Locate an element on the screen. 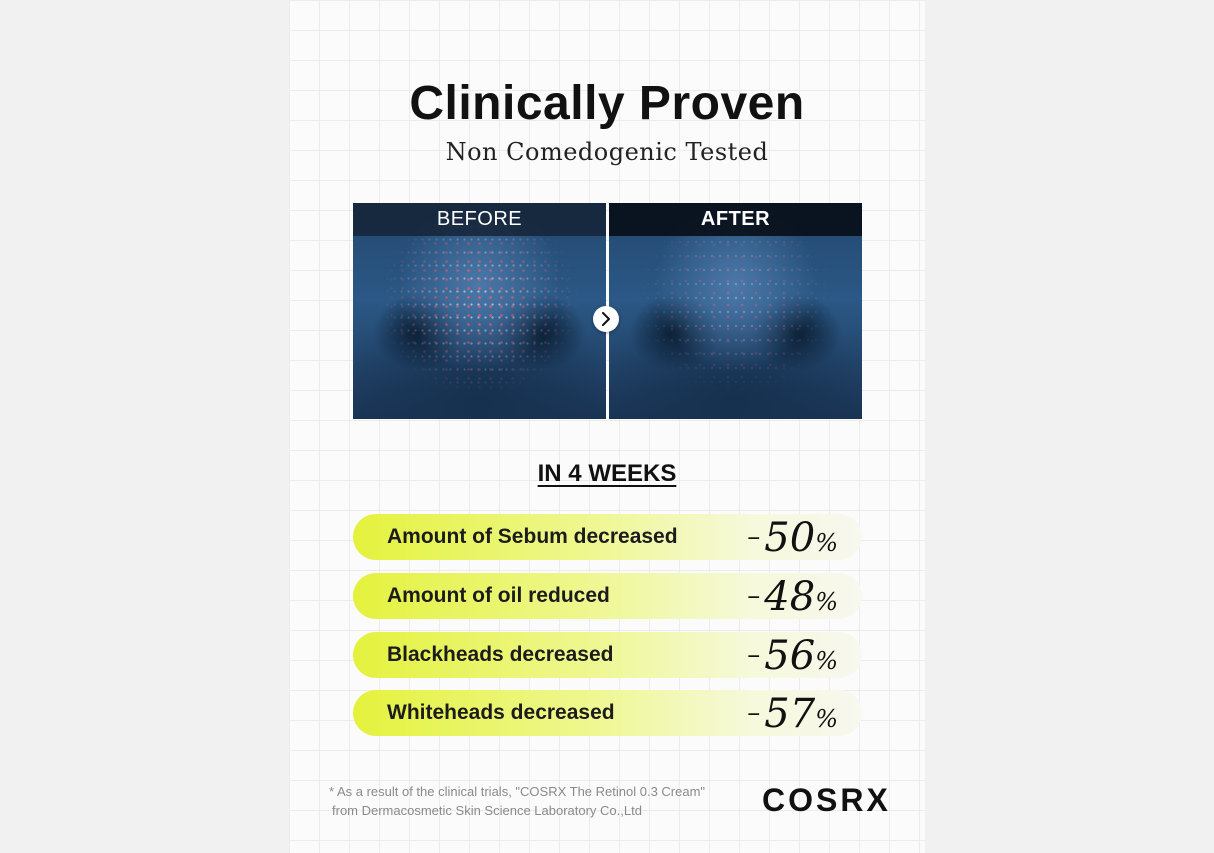 The width and height of the screenshot is (1214, 853). stat-pill-whiteheads: Whiteheads decreased –57% is located at coordinates (607, 713).